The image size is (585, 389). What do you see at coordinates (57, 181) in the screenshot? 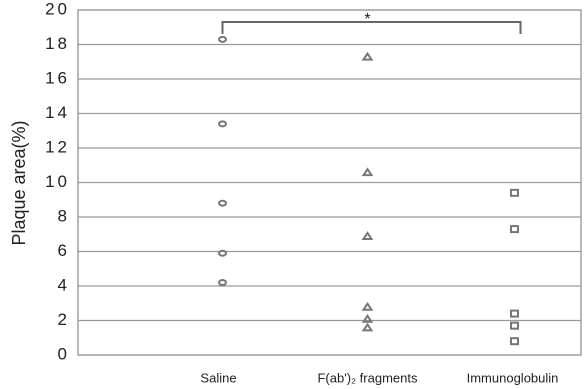
I see `y-tick-label: 10` at bounding box center [57, 181].